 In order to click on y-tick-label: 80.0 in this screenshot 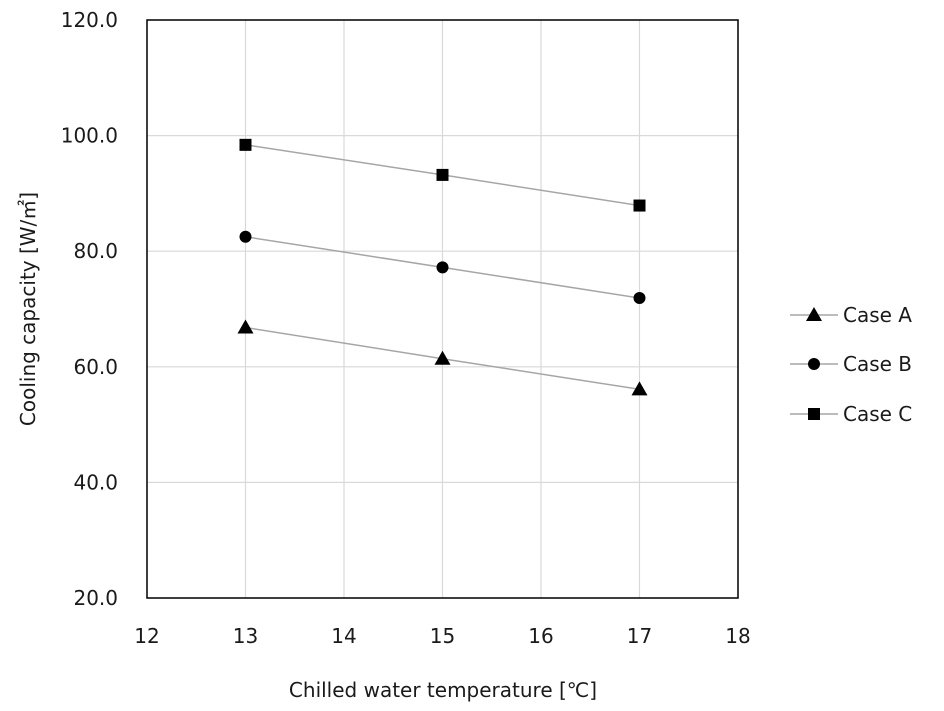, I will do `click(95, 251)`.